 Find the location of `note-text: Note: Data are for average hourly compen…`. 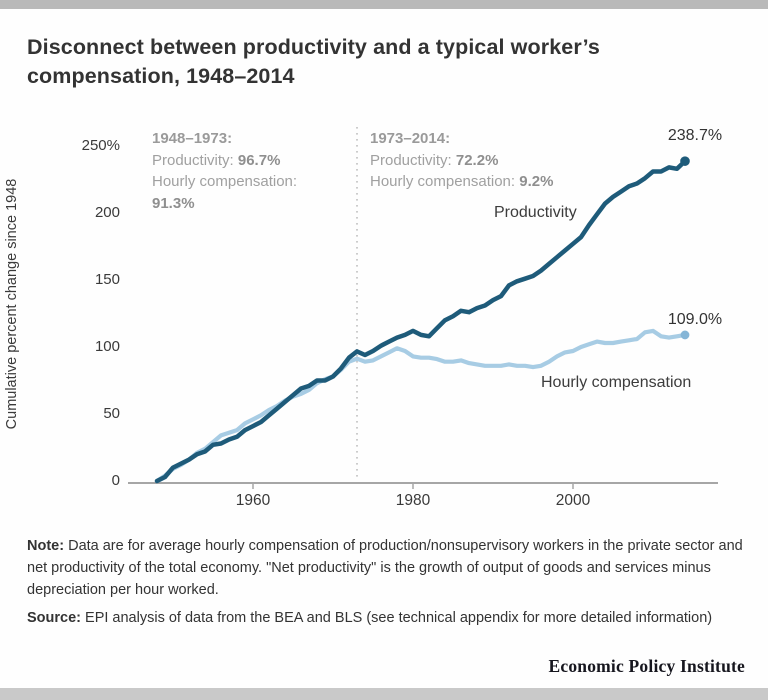

note-text: Note: Data are for average hourly compen… is located at coordinates (388, 568).